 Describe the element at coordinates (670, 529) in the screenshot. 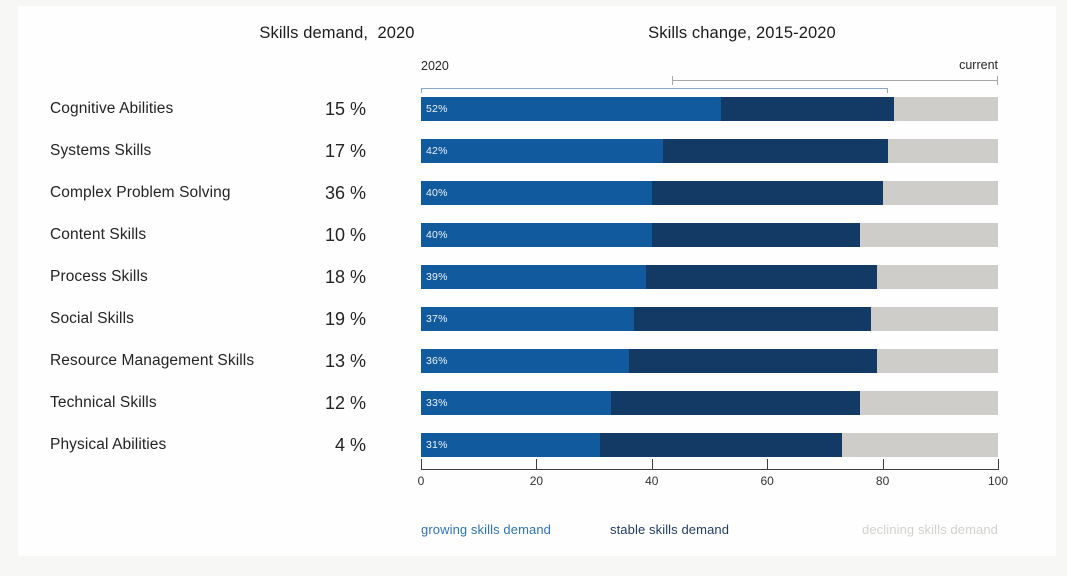

I see `legend-stable-skills-demand: stable skills demand` at that location.